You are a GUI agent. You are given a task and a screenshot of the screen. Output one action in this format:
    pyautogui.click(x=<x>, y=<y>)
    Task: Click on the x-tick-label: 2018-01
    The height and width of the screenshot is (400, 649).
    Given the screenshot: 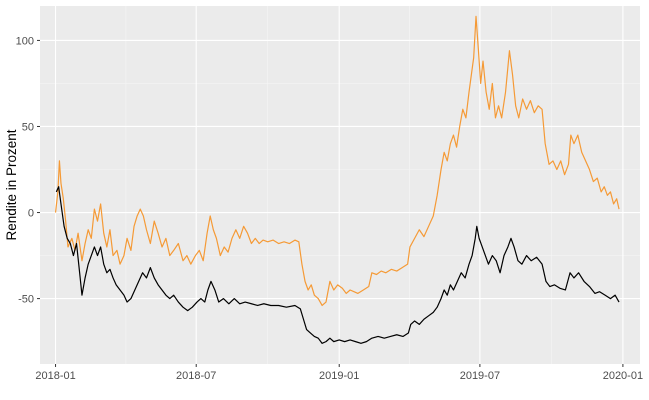 What is the action you would take?
    pyautogui.click(x=55, y=376)
    